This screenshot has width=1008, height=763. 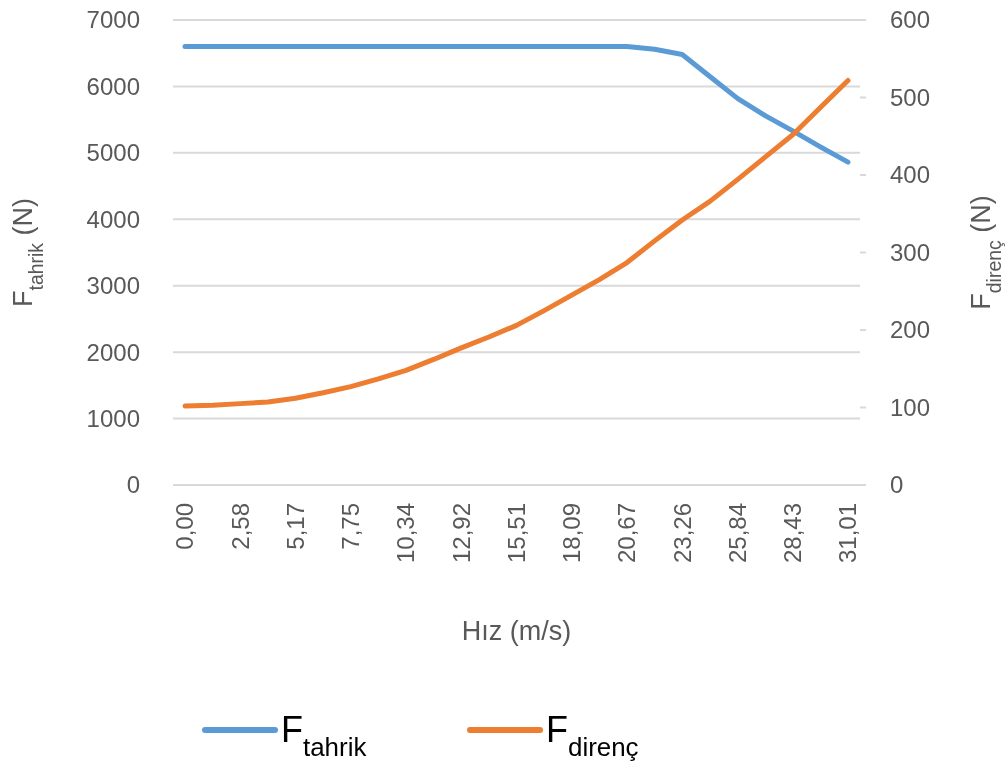 What do you see at coordinates (113, 153) in the screenshot?
I see `y-tick-label: 5000` at bounding box center [113, 153].